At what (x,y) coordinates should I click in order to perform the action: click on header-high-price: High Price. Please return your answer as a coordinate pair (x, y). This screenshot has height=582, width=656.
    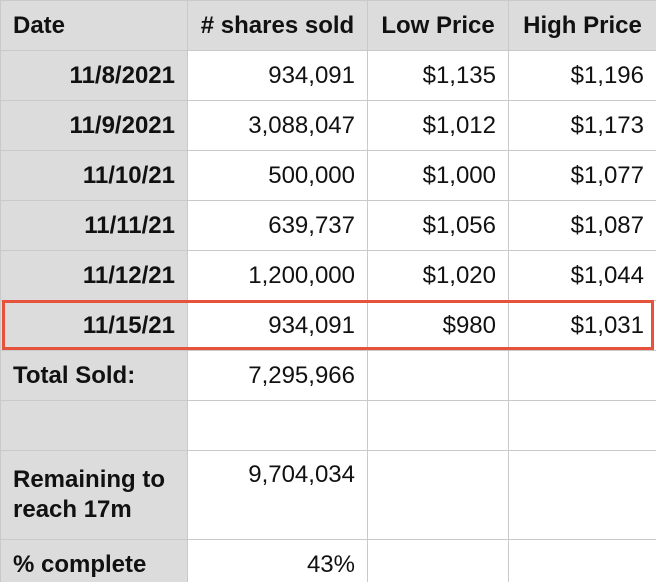
    Looking at the image, I should click on (582, 25).